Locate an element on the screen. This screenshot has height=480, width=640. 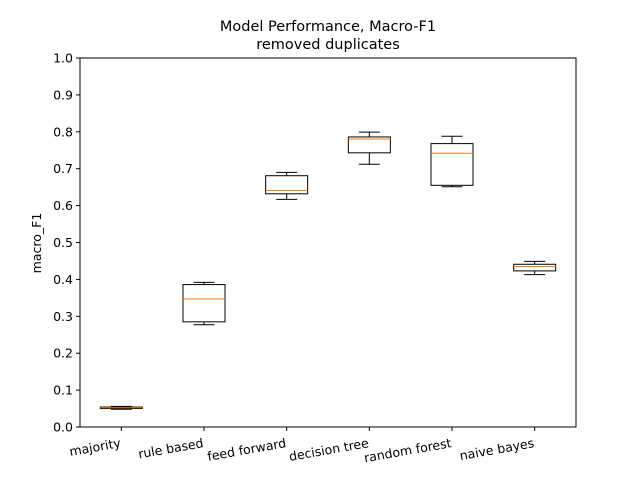
x-tick-label: decision tree is located at coordinates (329, 449).